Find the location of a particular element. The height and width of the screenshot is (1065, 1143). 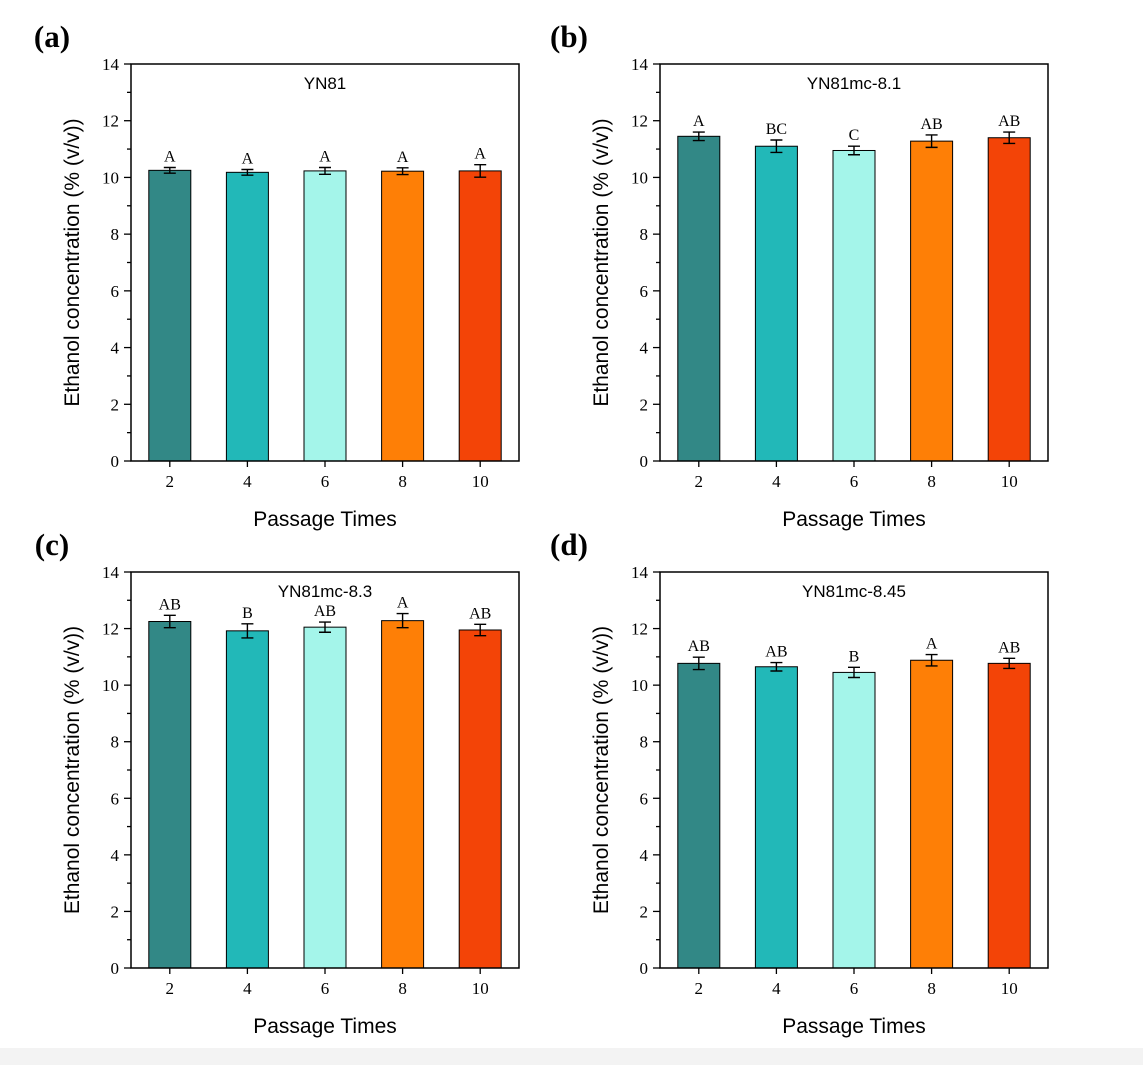

chart-title: YN81mc-8.3 is located at coordinates (325, 591).